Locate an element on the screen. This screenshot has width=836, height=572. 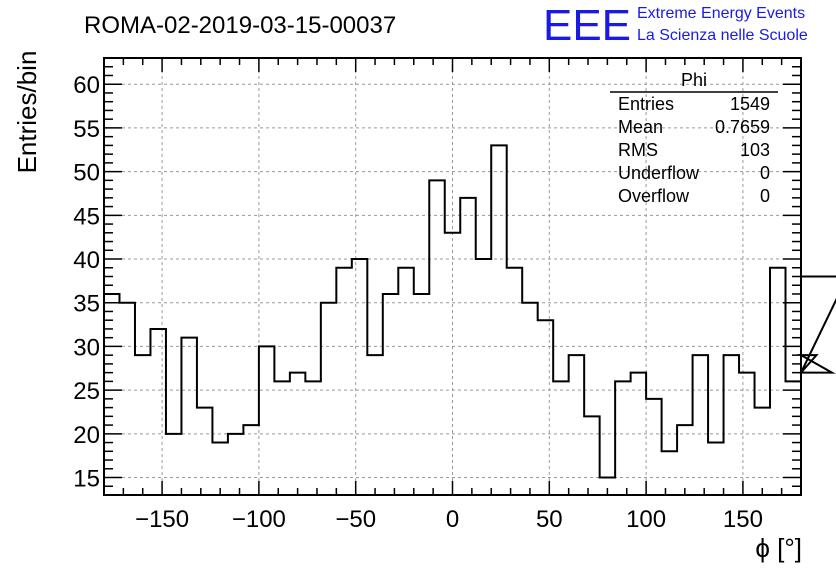
x-tick-label: 100 is located at coordinates (646, 519).